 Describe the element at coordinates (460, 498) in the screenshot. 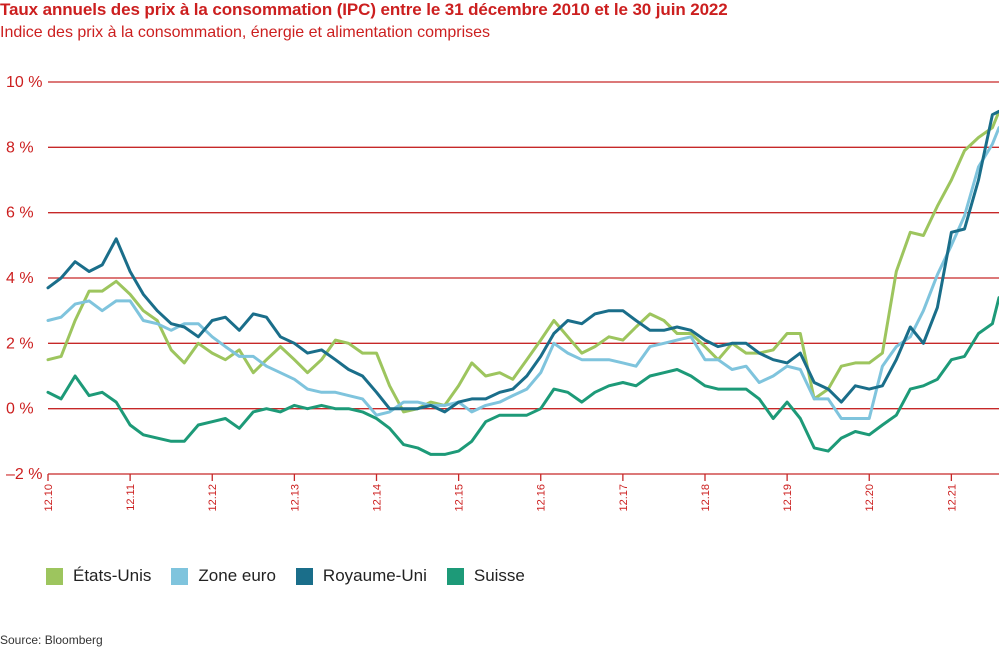

I see `x-tick-label: 12.15` at that location.